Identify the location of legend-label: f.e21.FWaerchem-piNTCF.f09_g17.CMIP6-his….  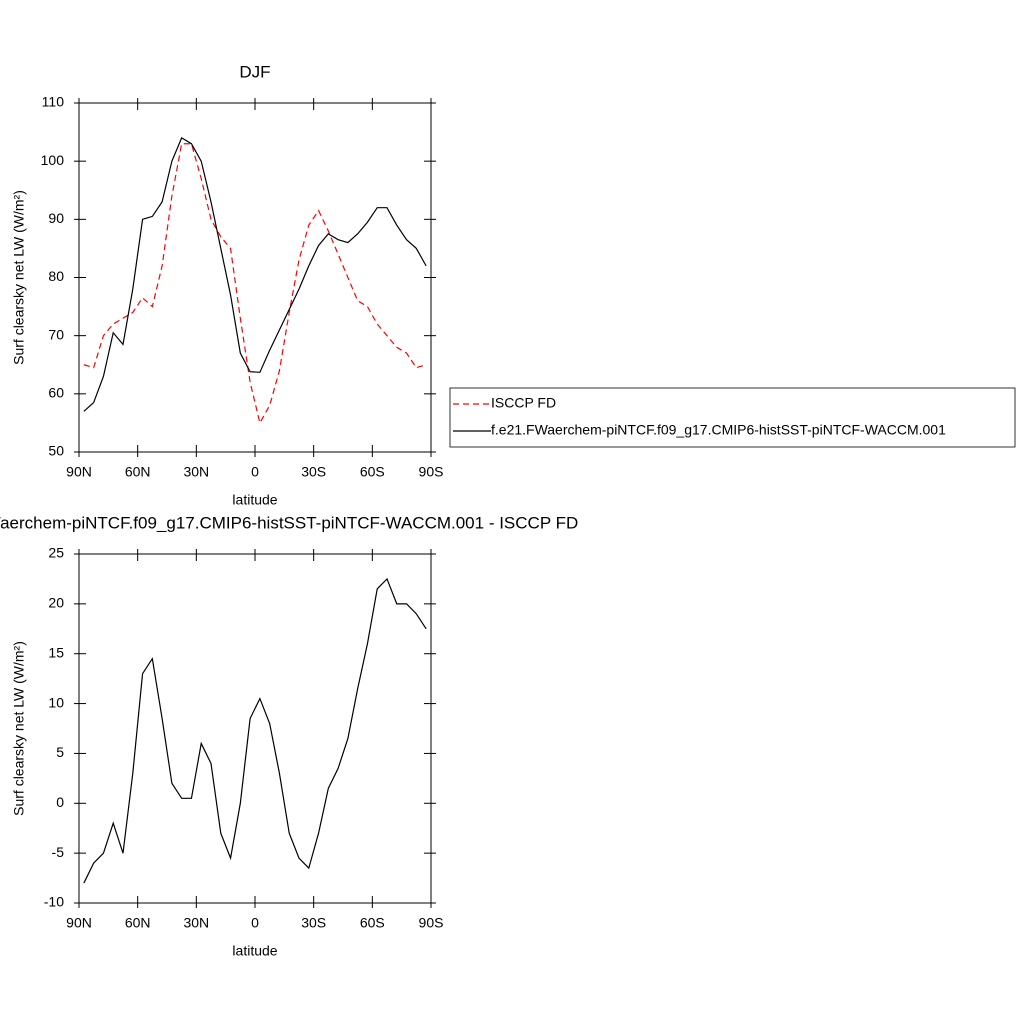
(718, 430).